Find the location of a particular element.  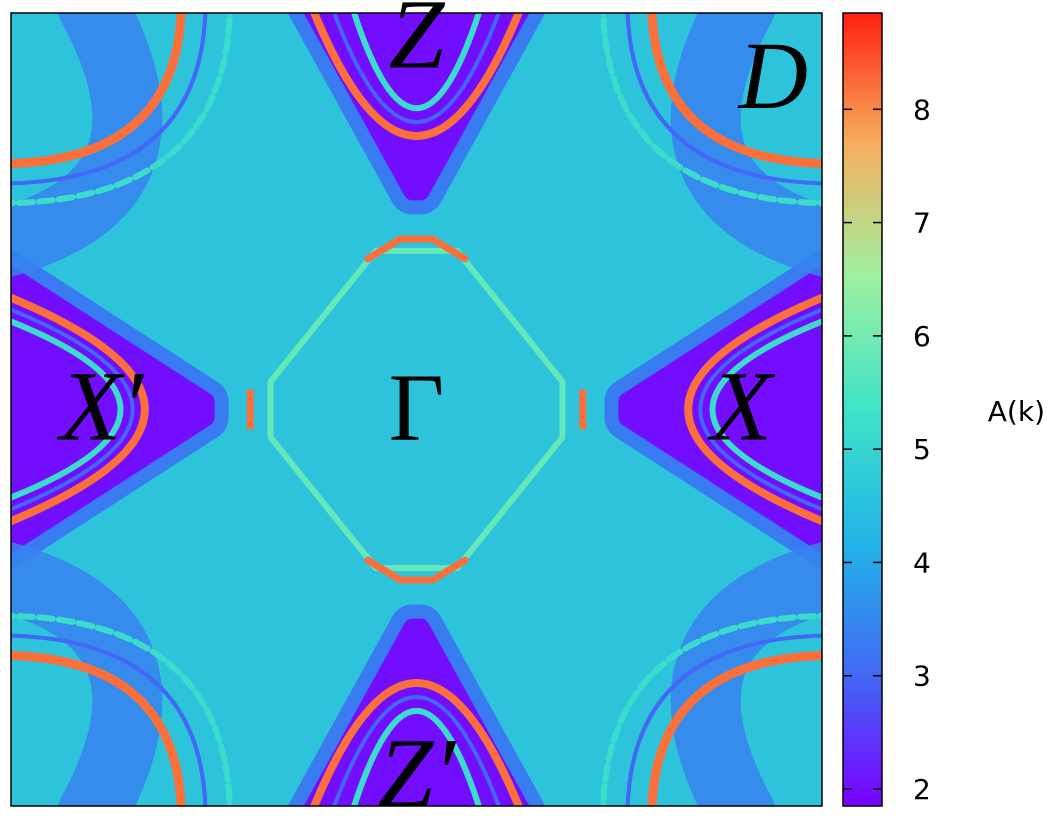

central-ring is located at coordinates (416, 409).